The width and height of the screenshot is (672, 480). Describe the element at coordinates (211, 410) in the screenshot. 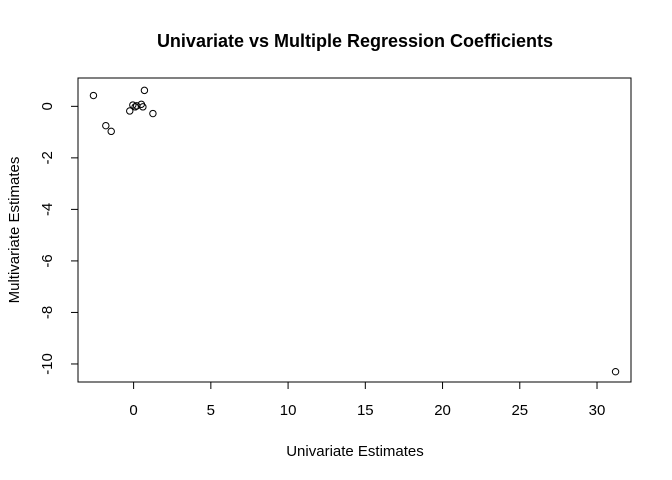

I see `x-tick-label: 5` at that location.